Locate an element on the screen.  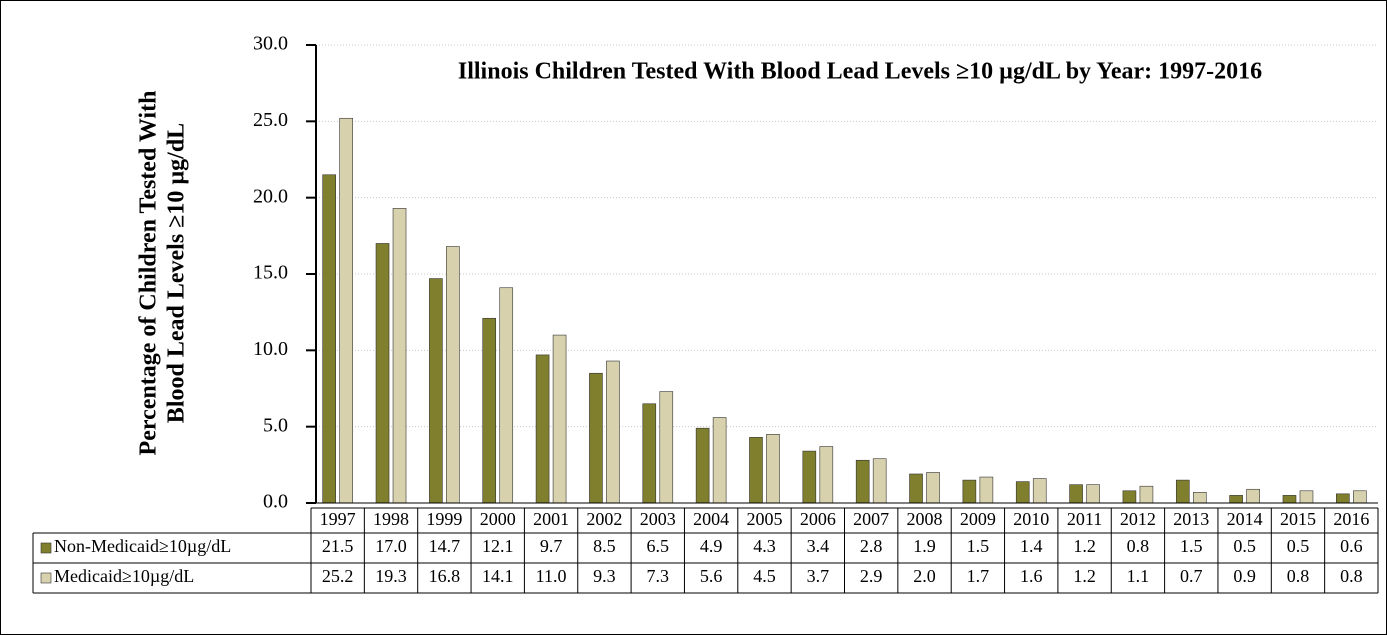
table-cell: 16.8 is located at coordinates (445, 576).